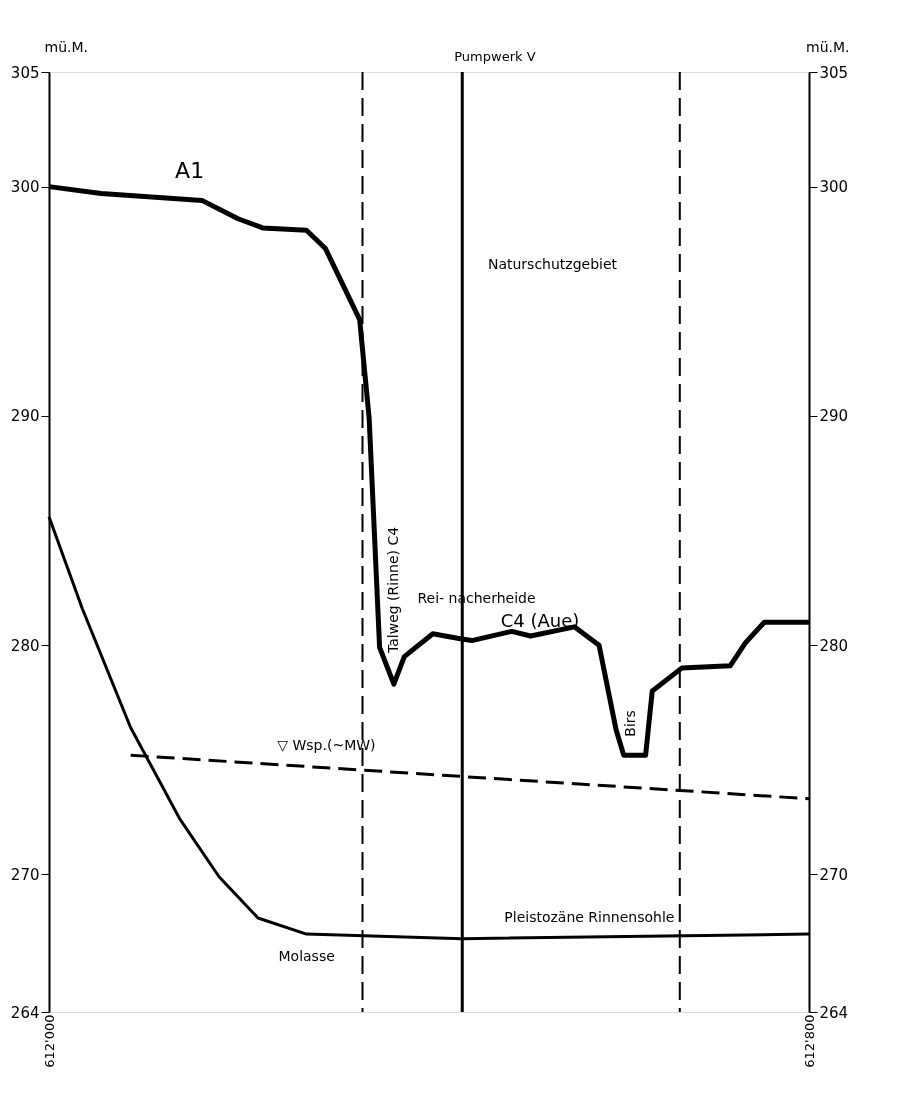 The height and width of the screenshot is (1120, 903). What do you see at coordinates (326, 744) in the screenshot?
I see `annotation: ▽ Wsp.(~MW)` at bounding box center [326, 744].